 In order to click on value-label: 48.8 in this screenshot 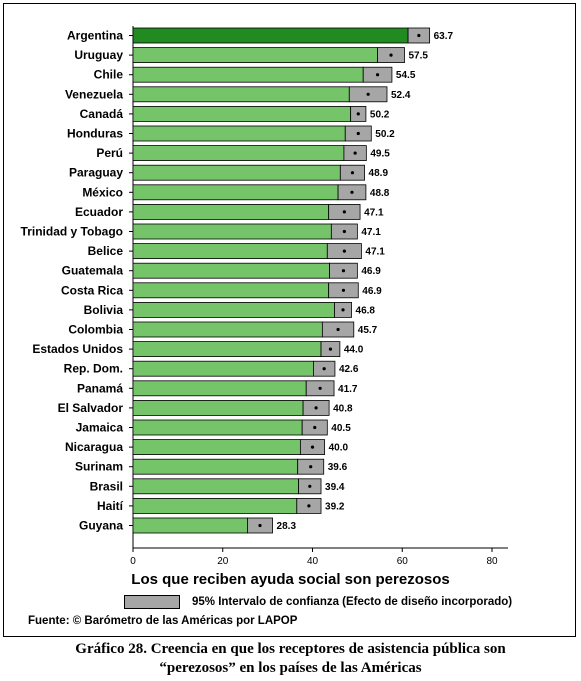, I will do `click(380, 193)`.